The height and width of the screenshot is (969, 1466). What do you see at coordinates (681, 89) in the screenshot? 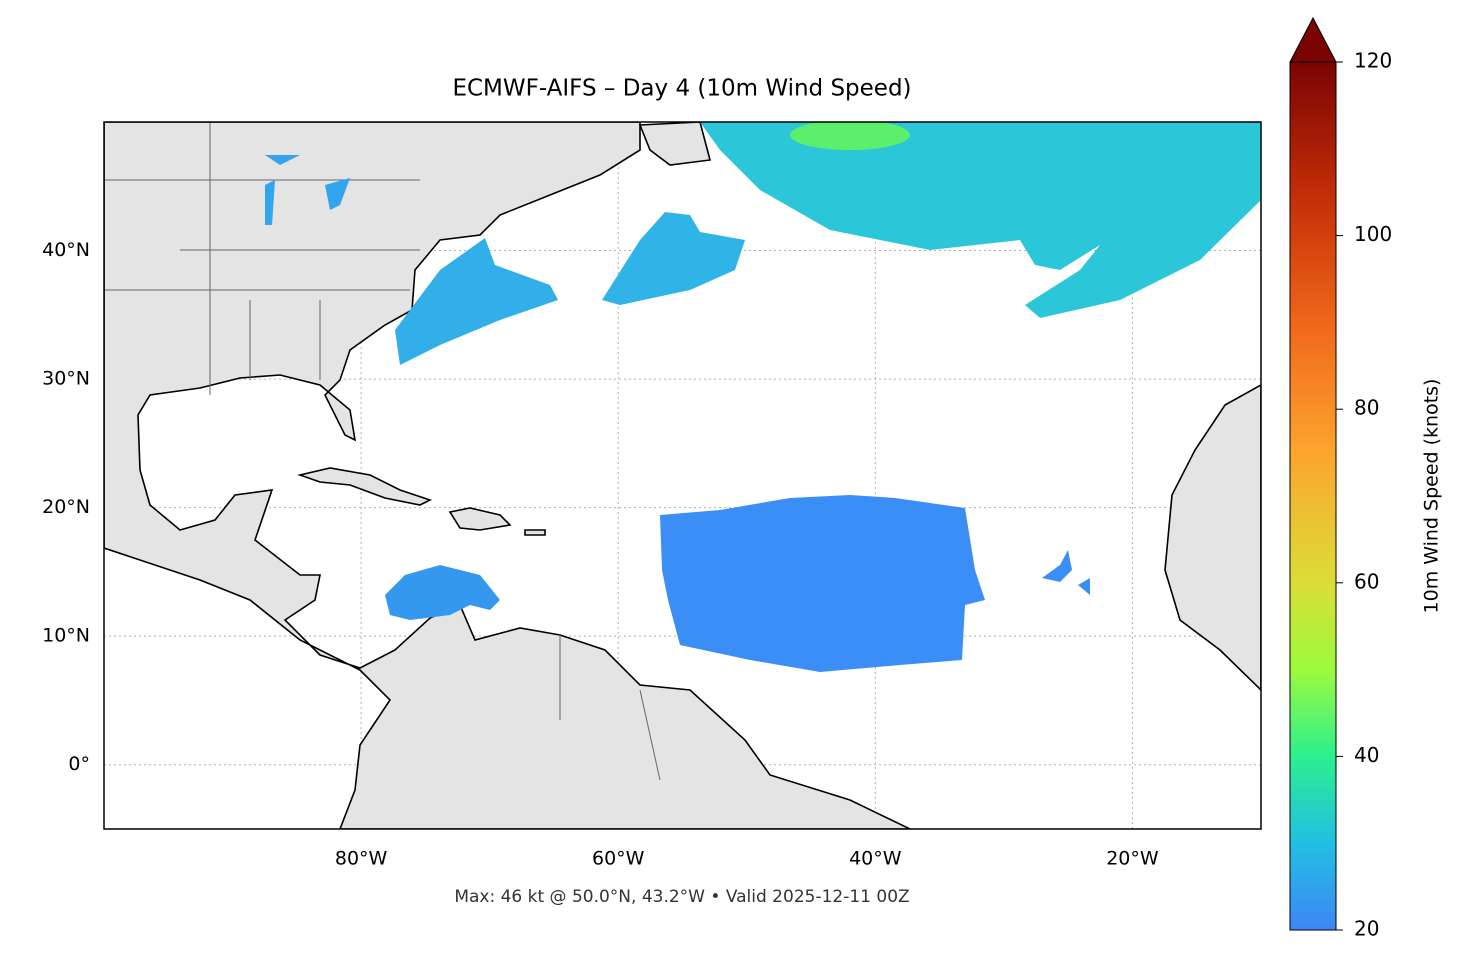
I see `chart-title: ECMWF-AIFS – Day 4 (10m Wind Speed)` at bounding box center [681, 89].